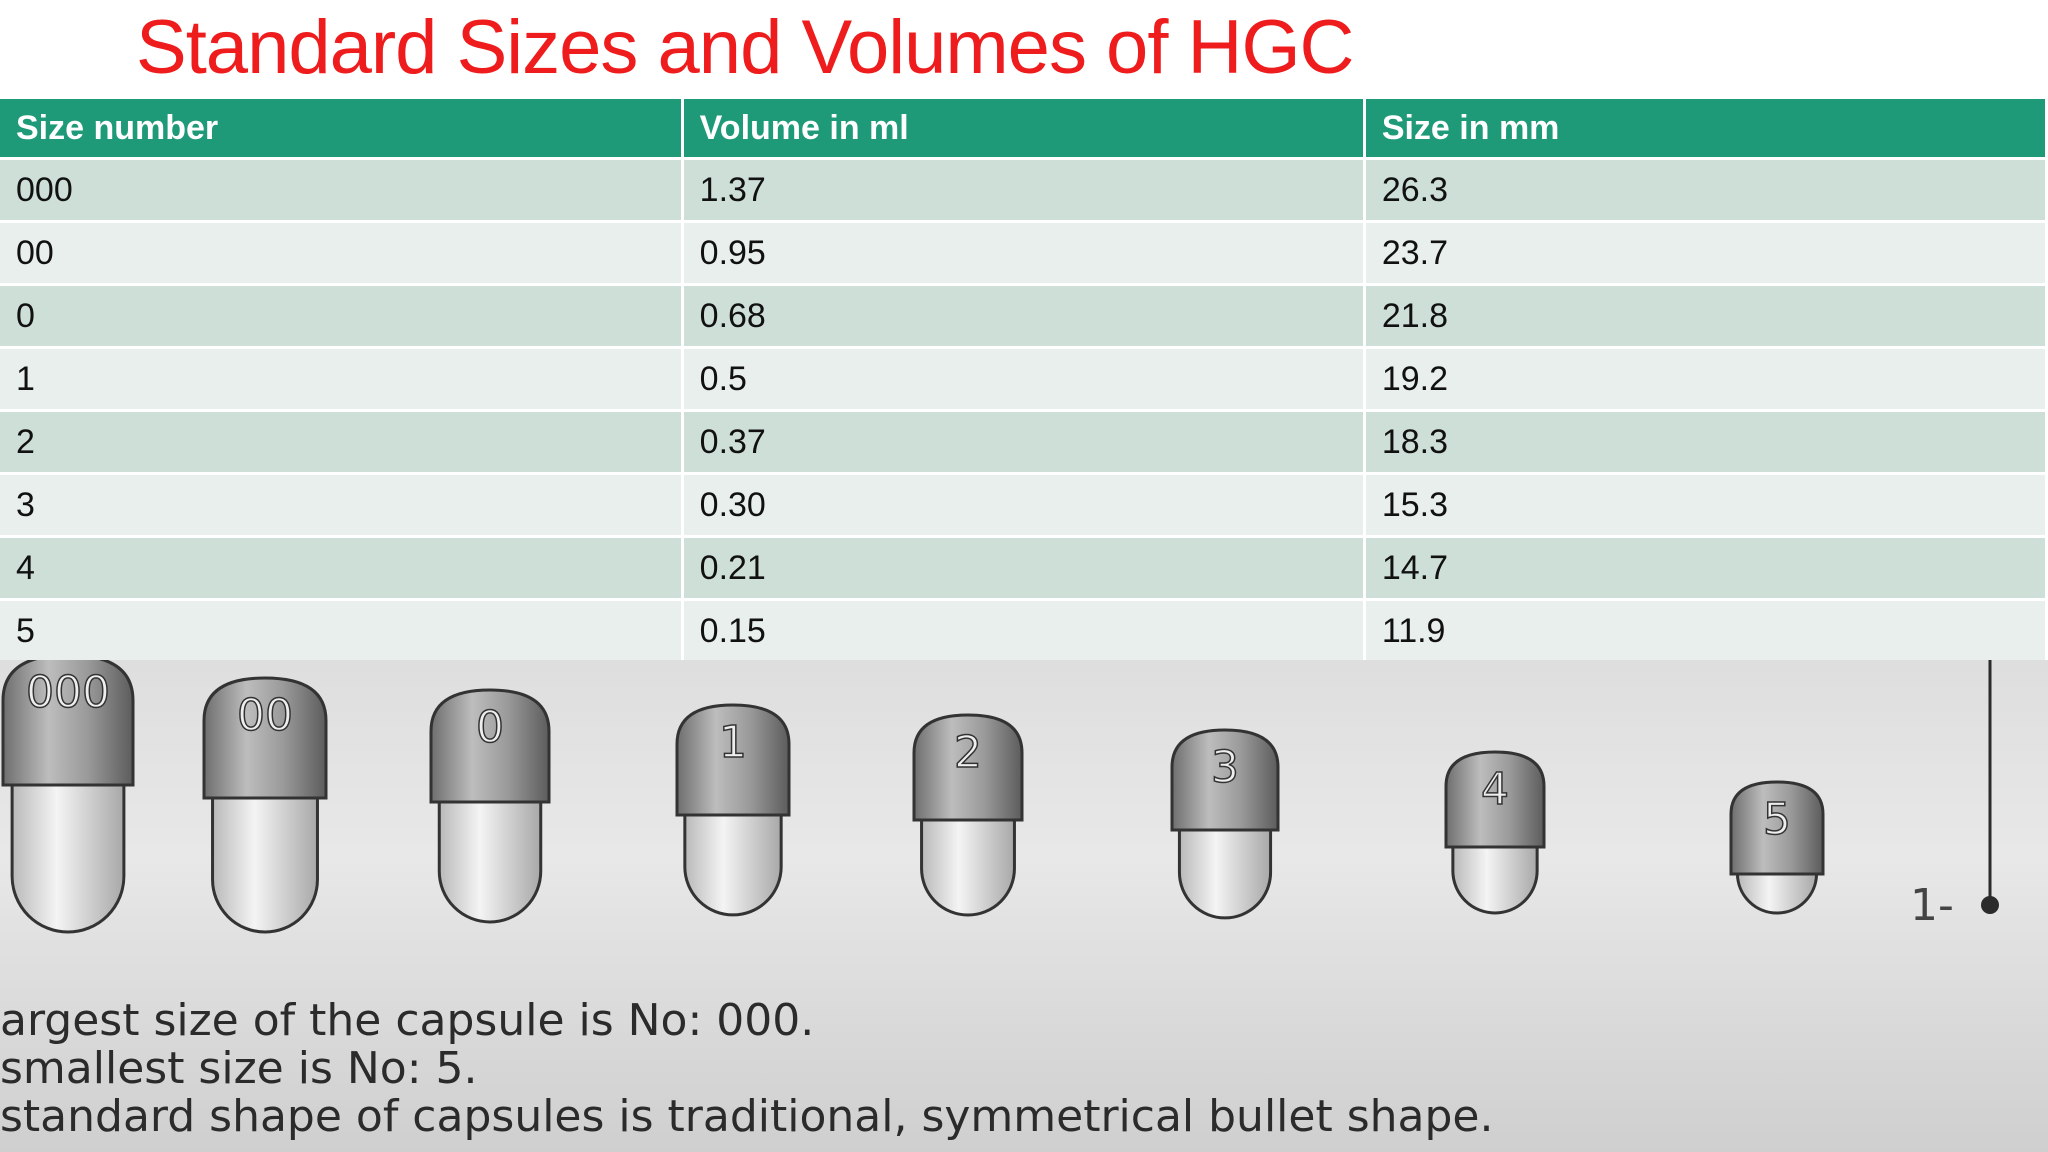 The image size is (2048, 1152). I want to click on table-header-row: Size number Volume in ml Size in mm, so click(1024, 129).